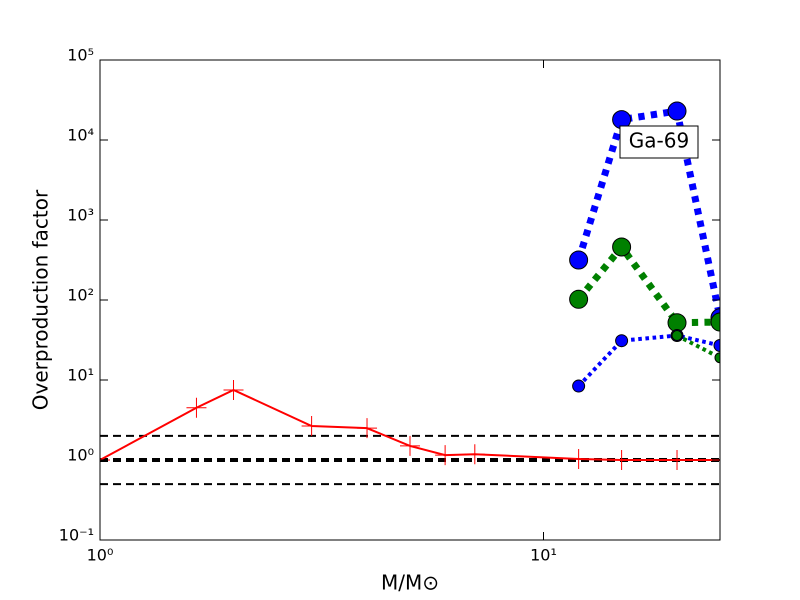 This screenshot has width=800, height=600. I want to click on annotation-box, so click(659, 142).